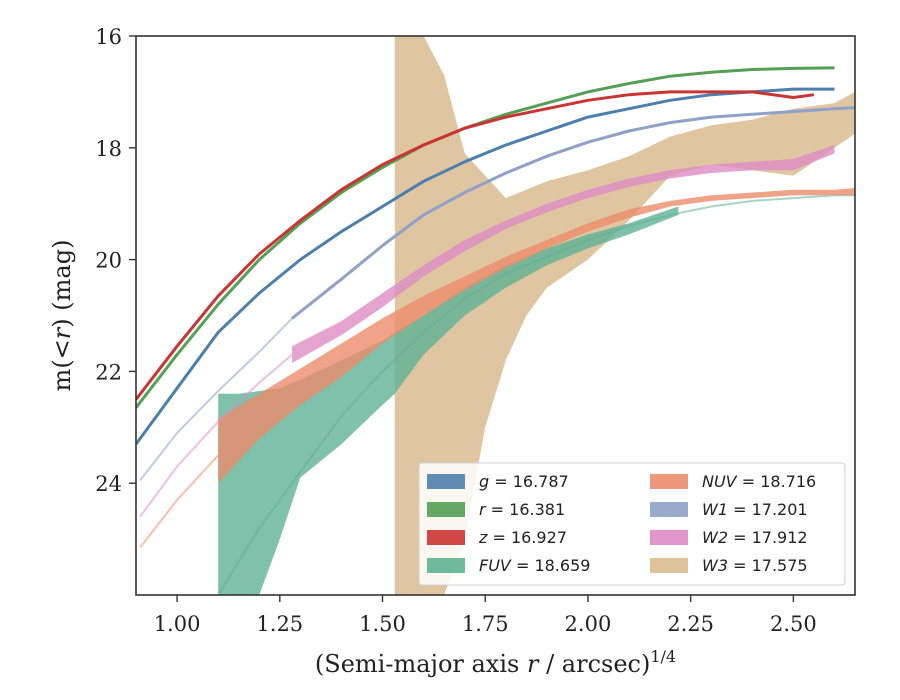 Image resolution: width=900 pixels, height=700 pixels. I want to click on y-axis-label-pre: m(<, so click(62, 365).